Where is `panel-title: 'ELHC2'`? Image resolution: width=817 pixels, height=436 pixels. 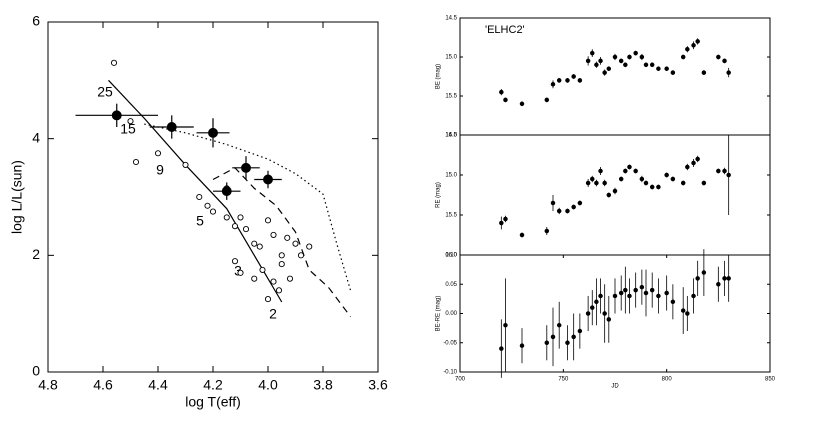 panel-title: 'ELHC2' is located at coordinates (505, 30).